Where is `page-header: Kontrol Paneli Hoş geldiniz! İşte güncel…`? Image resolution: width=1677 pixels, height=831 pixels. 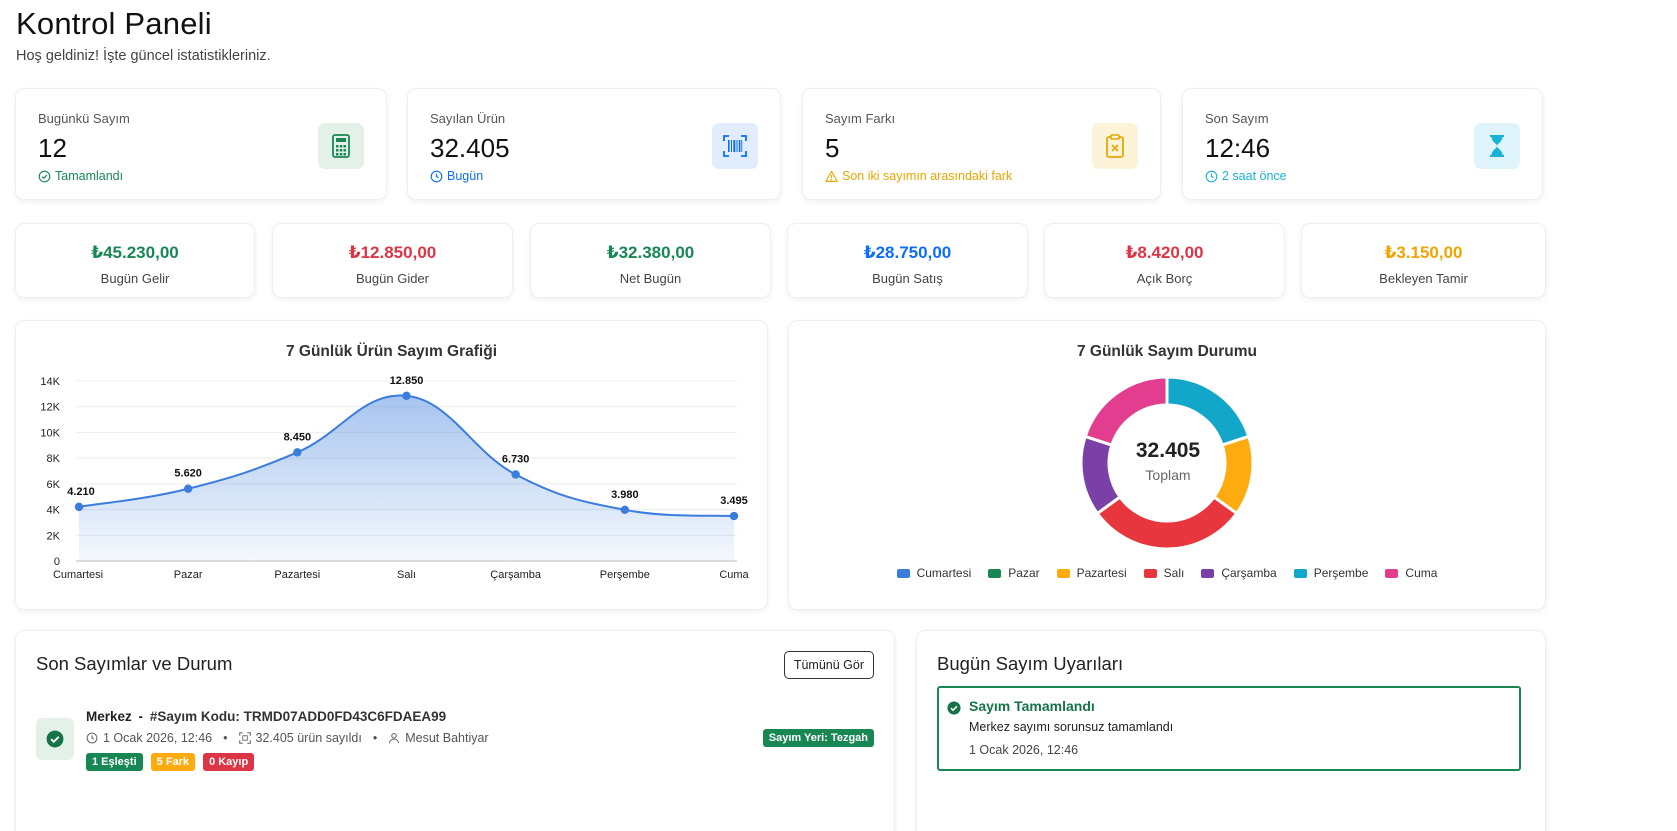 page-header: Kontrol Paneli Hoş geldiniz! İşte güncel… is located at coordinates (143, 35).